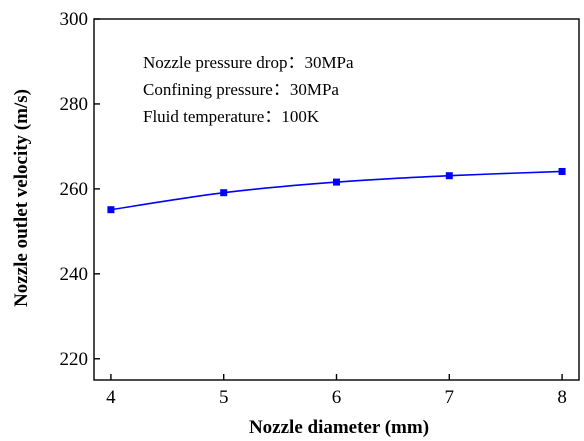 Image resolution: width=584 pixels, height=441 pixels. I want to click on y-tick-label: 260, so click(74, 189).